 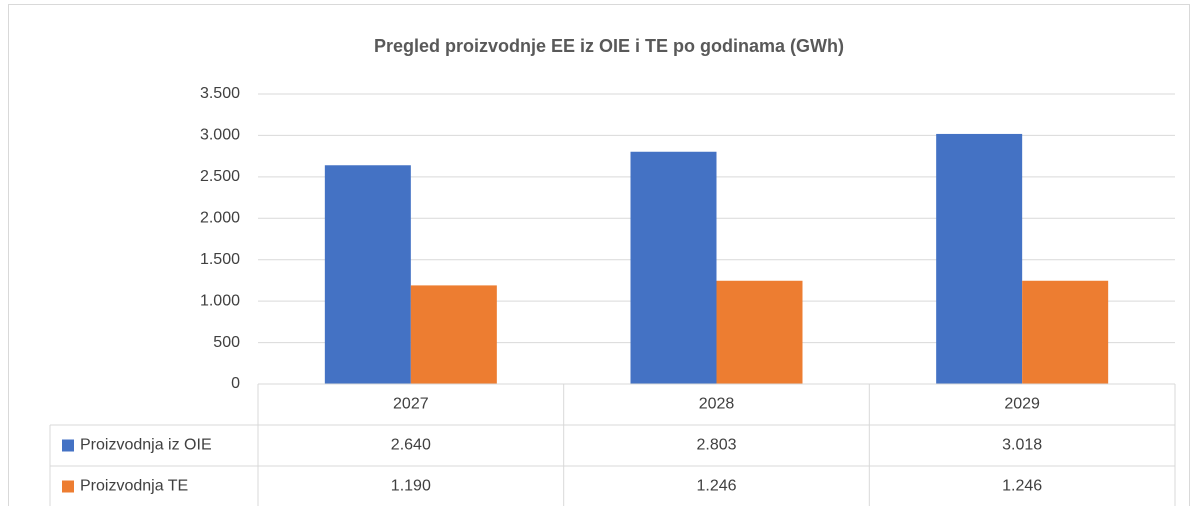 What do you see at coordinates (411, 404) in the screenshot?
I see `x-tick-label: 2027` at bounding box center [411, 404].